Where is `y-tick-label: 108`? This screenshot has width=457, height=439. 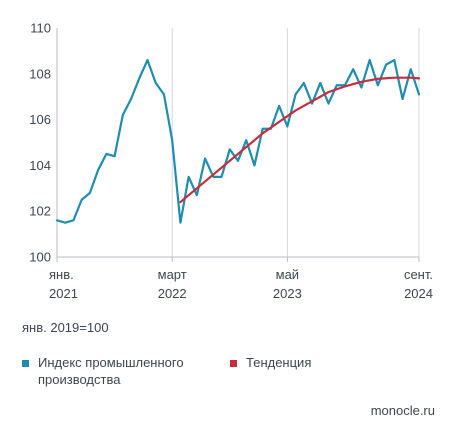 y-tick-label: 108 is located at coordinates (40, 73).